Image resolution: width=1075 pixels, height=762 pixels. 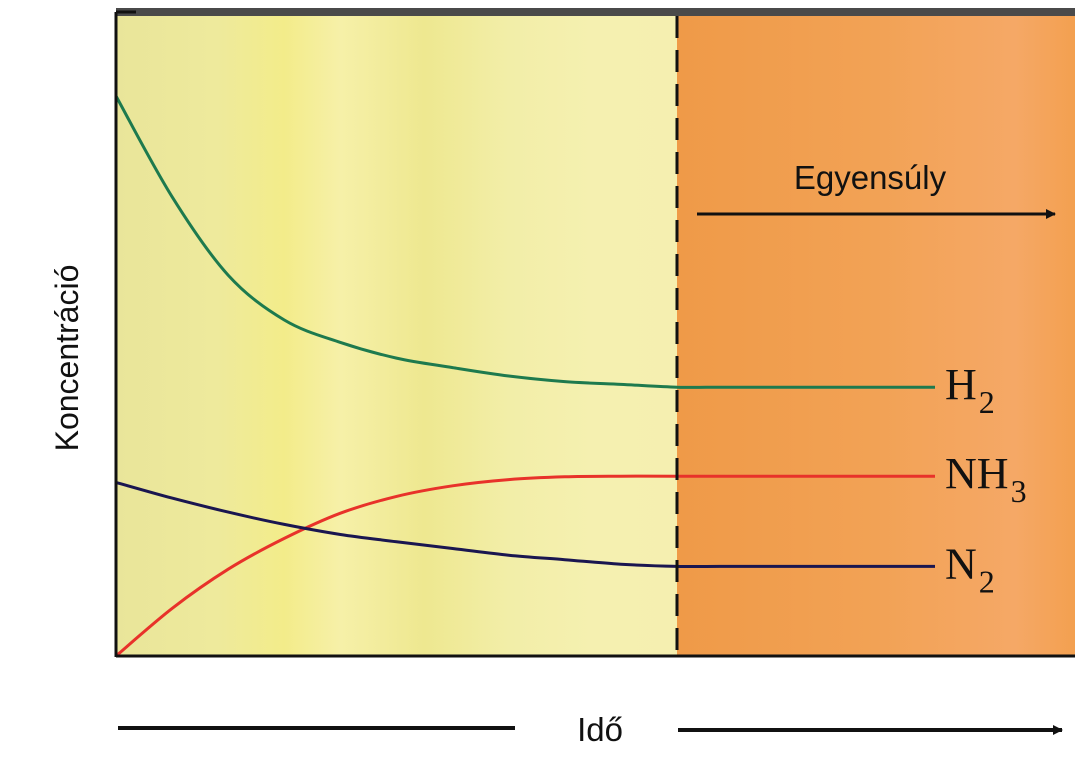 I want to click on series-label-h2: H2, so click(x=970, y=390).